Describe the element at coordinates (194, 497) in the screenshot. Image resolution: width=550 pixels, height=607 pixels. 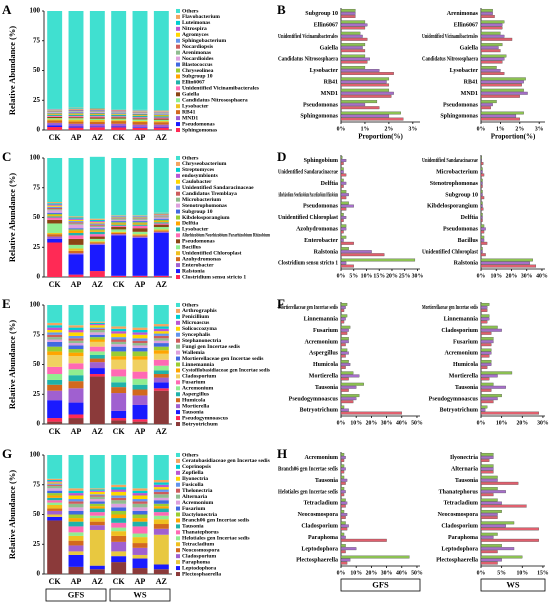
I see `legend-label: Alternaria` at that location.